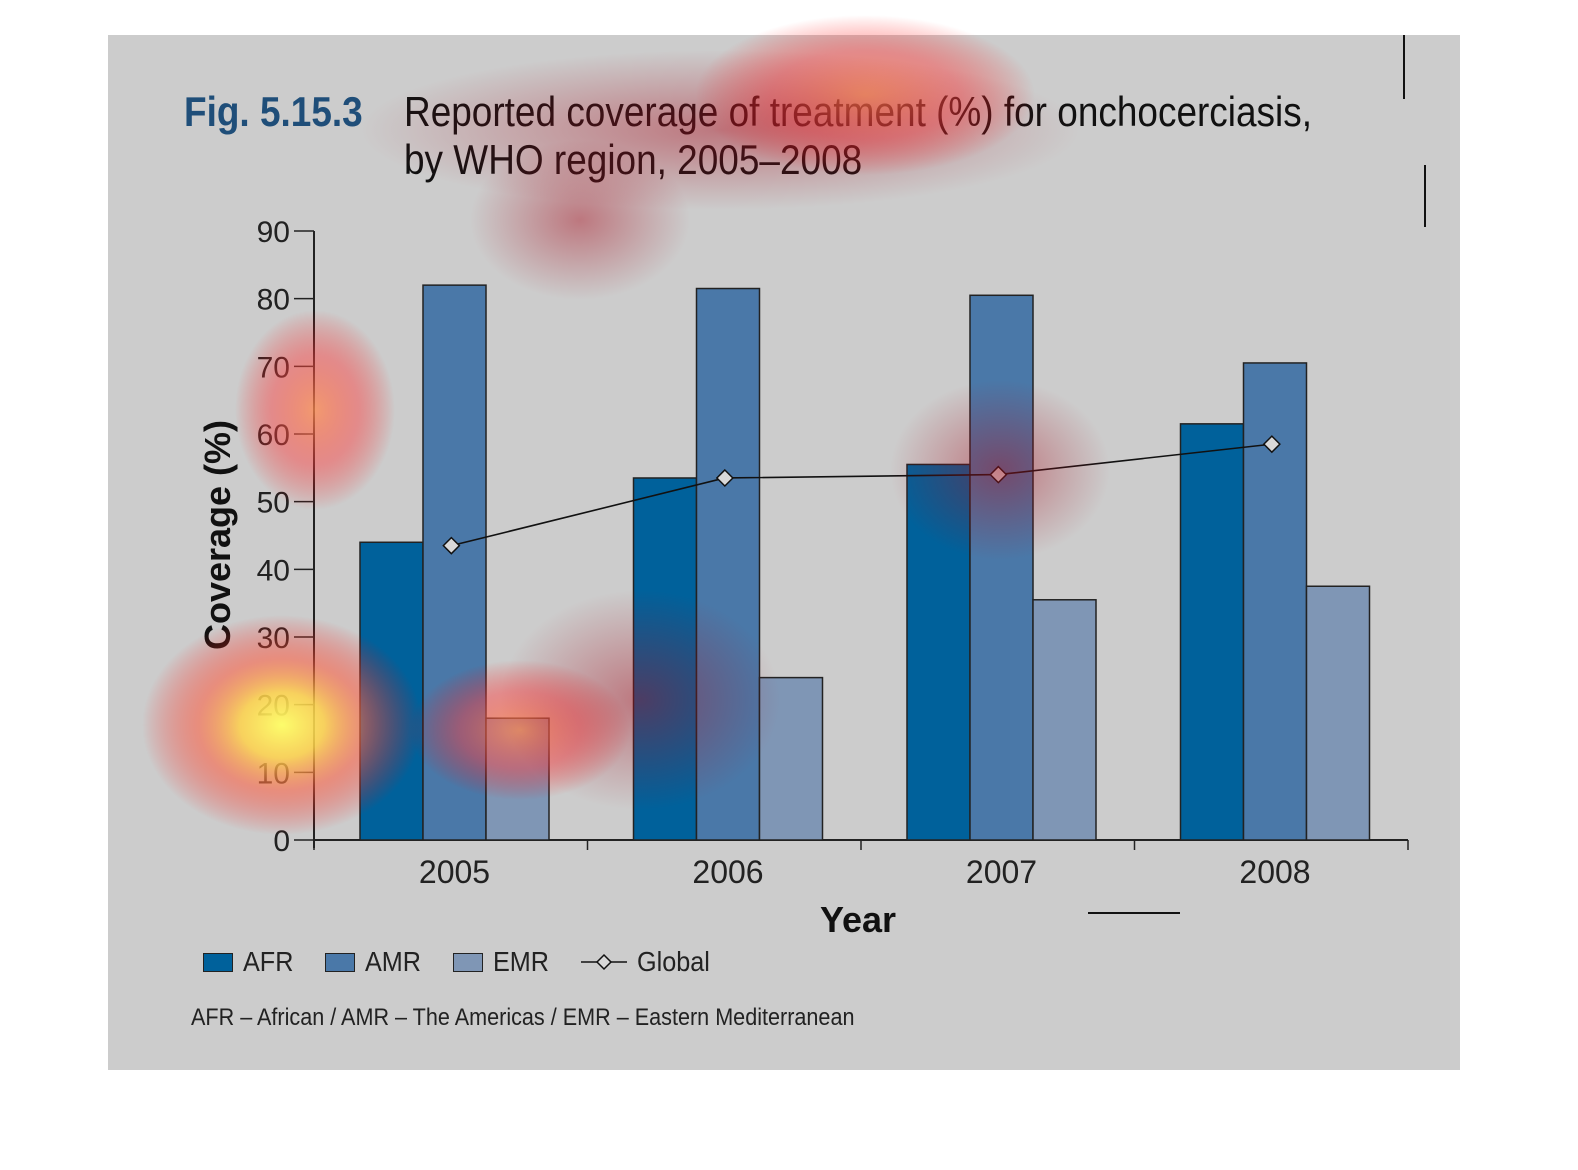 The width and height of the screenshot is (1578, 1170). I want to click on edge-mark-top, so click(1404, 67).